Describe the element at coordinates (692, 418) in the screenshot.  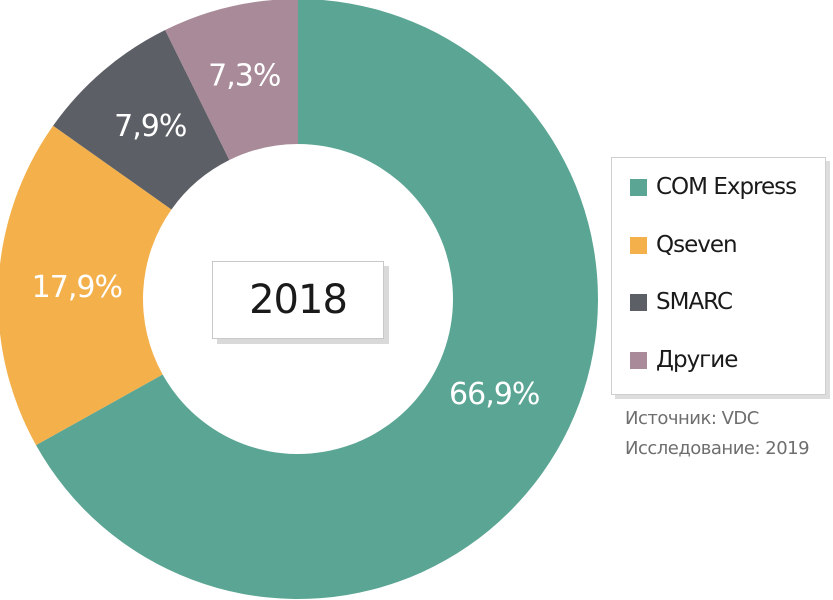
I see `source-line: Источник: VDC` at that location.